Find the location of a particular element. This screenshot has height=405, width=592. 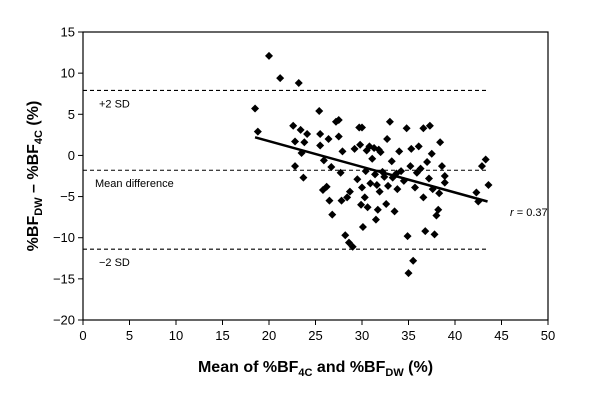

x-tick-label: 25 is located at coordinates (315, 335).